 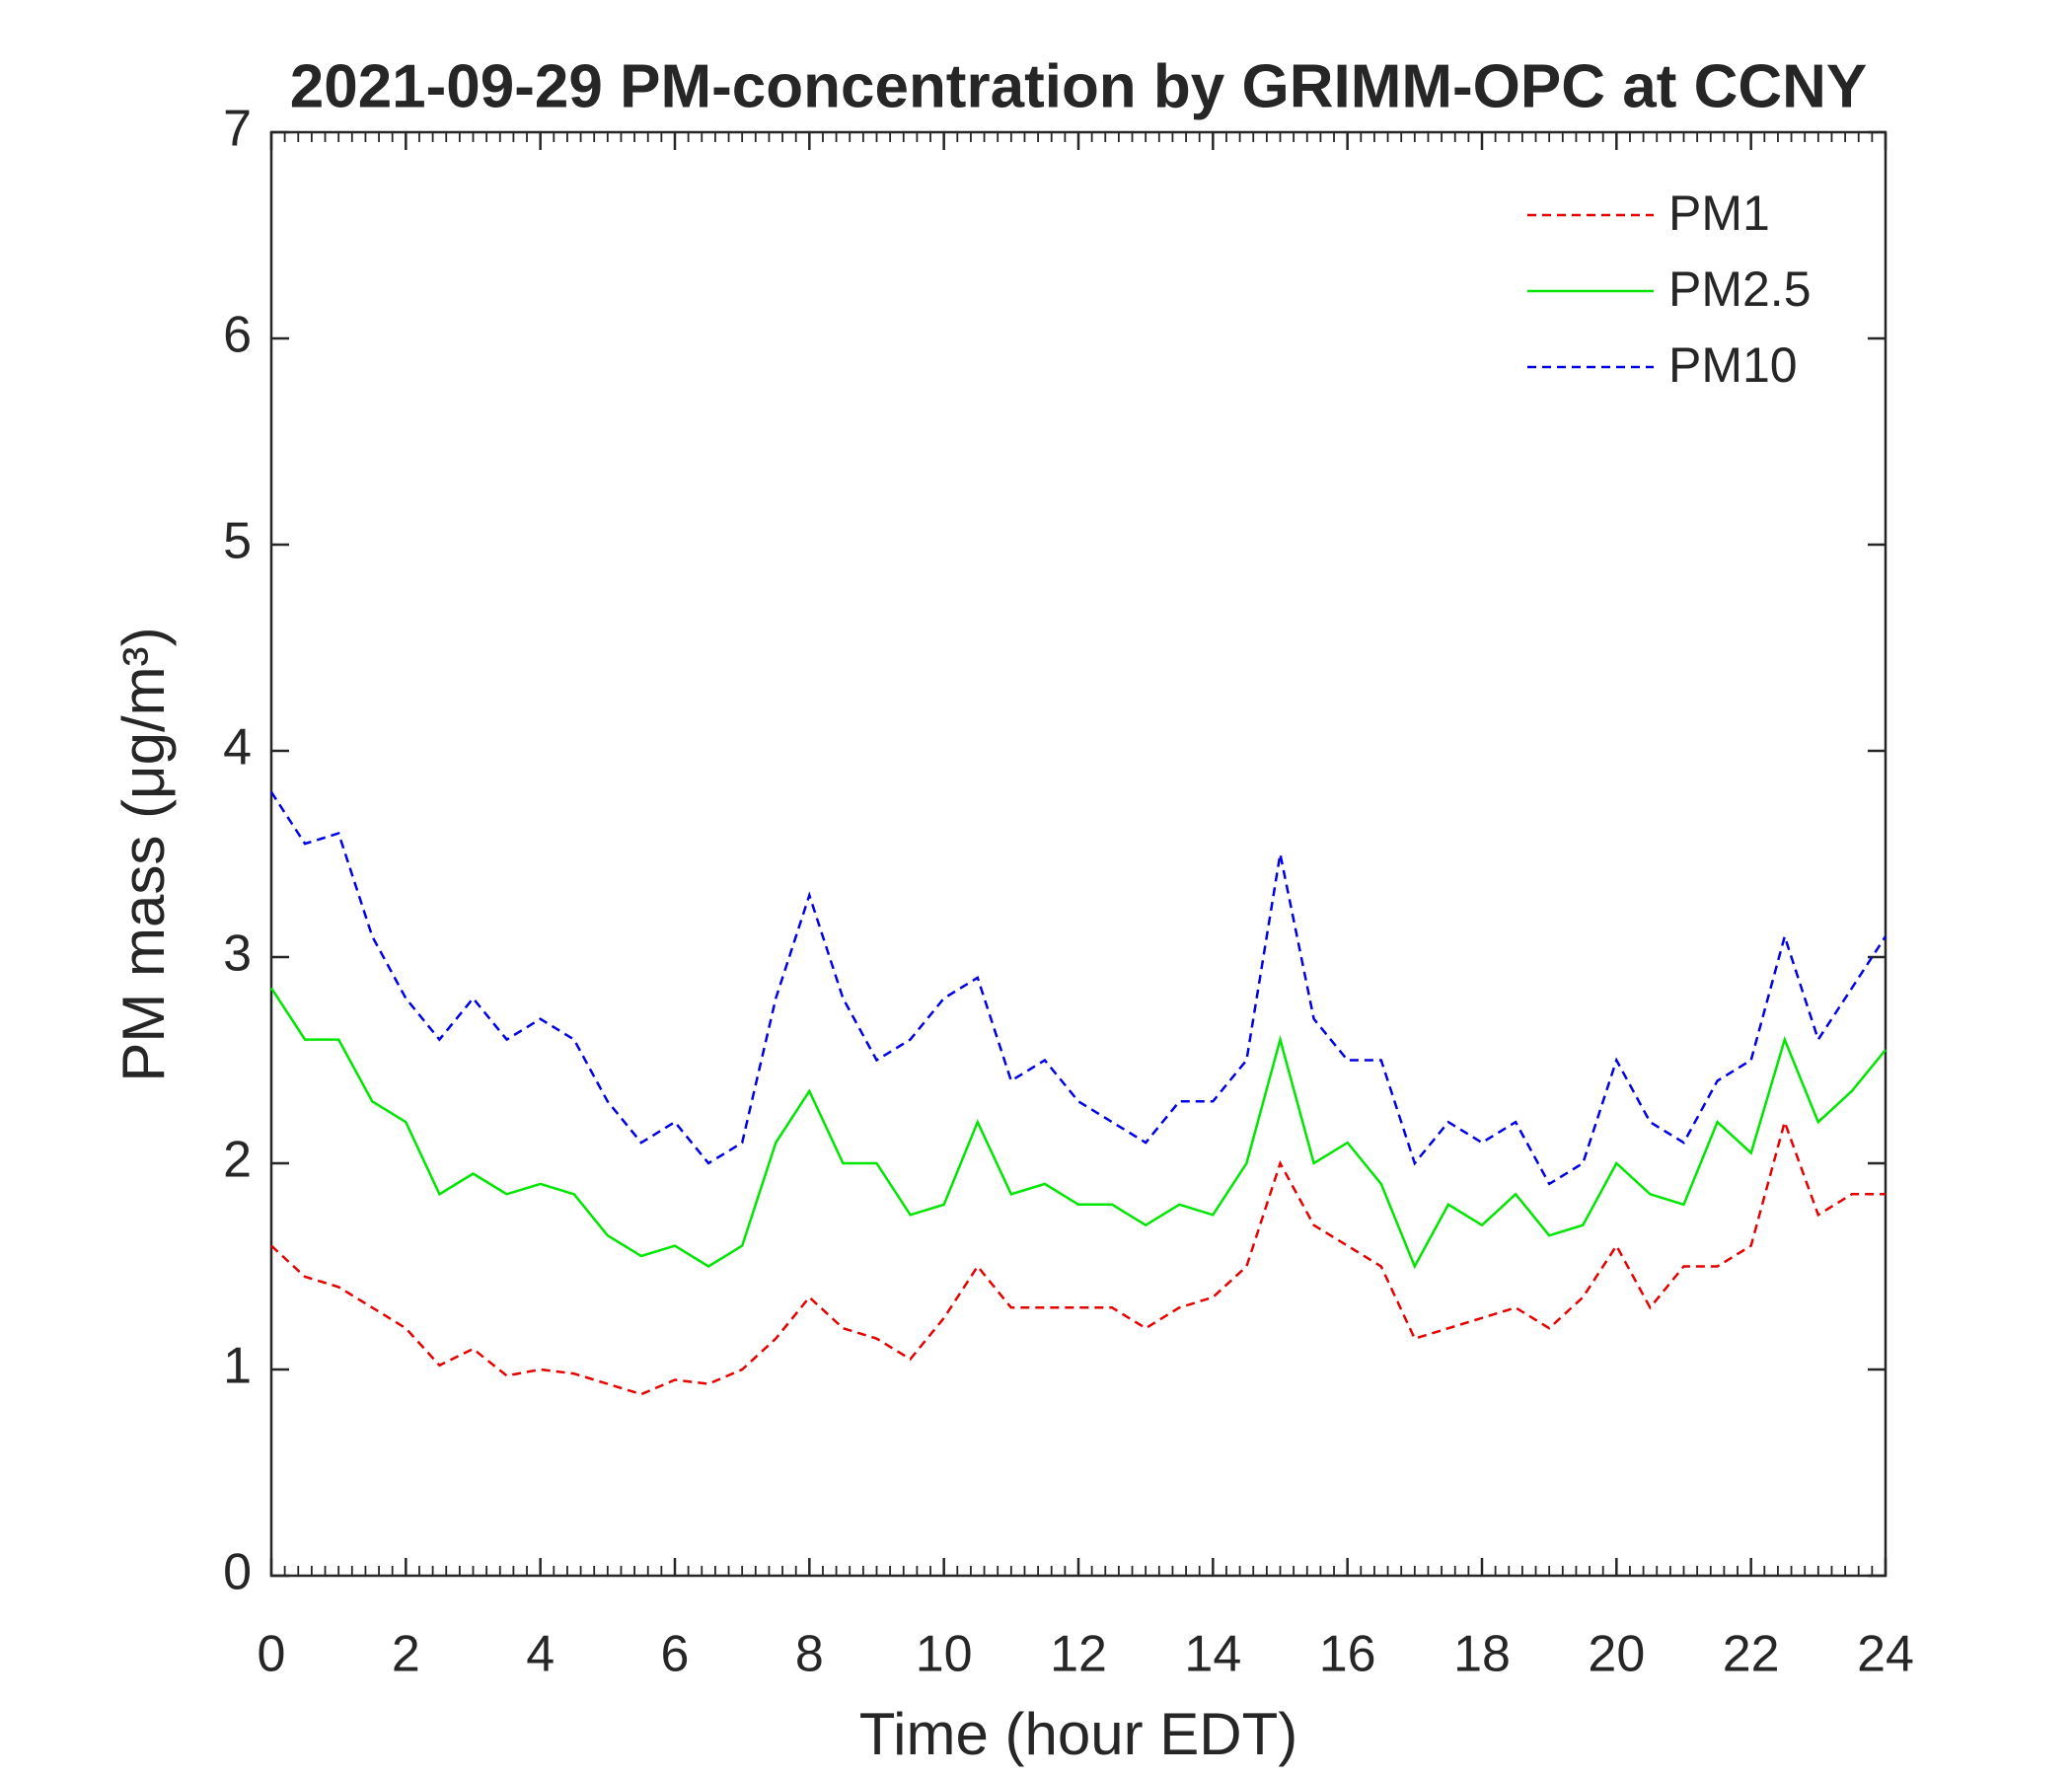 What do you see at coordinates (406, 1655) in the screenshot?
I see `x-tick-label: 2` at bounding box center [406, 1655].